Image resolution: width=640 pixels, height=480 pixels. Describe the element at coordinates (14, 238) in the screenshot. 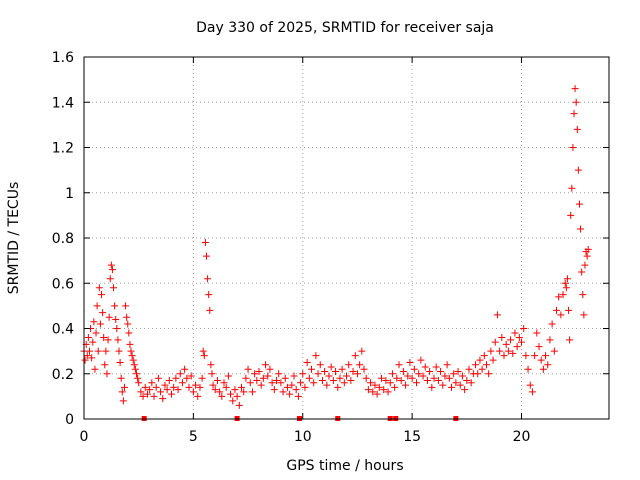

I see `y-axis-label: SRMTID / TECUs` at that location.